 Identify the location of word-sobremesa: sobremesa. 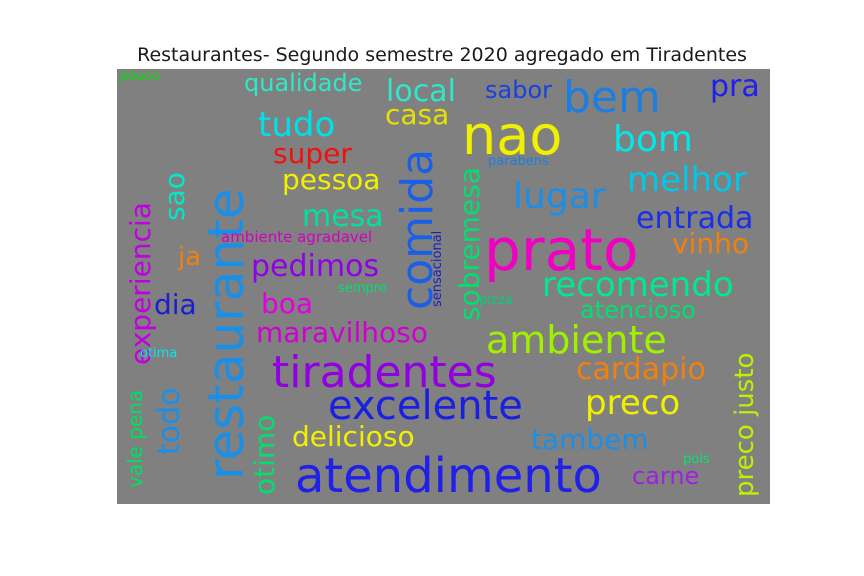
(469, 244).